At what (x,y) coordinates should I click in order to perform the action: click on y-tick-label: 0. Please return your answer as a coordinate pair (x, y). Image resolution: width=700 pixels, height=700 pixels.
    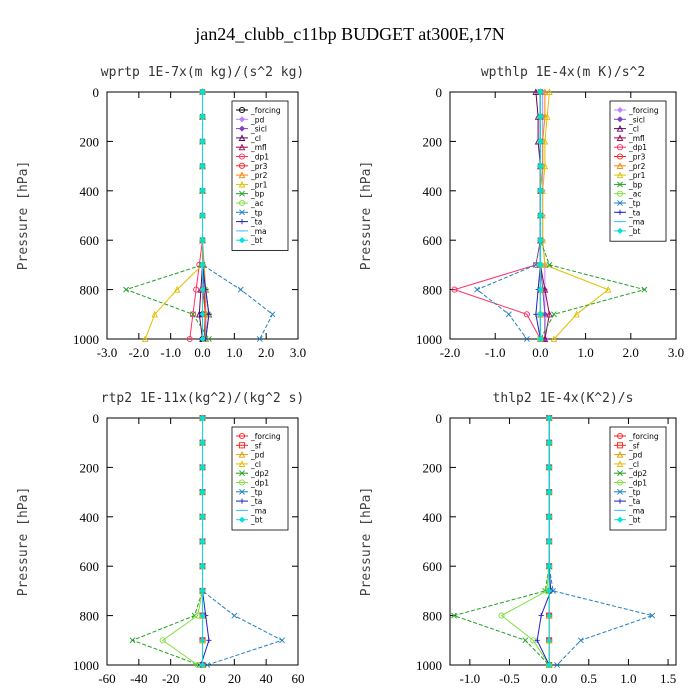
    Looking at the image, I should click on (96, 418).